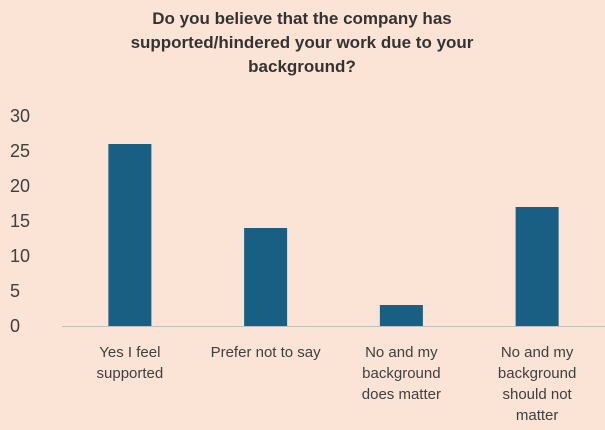 The image size is (605, 430). Describe the element at coordinates (15, 291) in the screenshot. I see `y-tick-label: 5` at that location.